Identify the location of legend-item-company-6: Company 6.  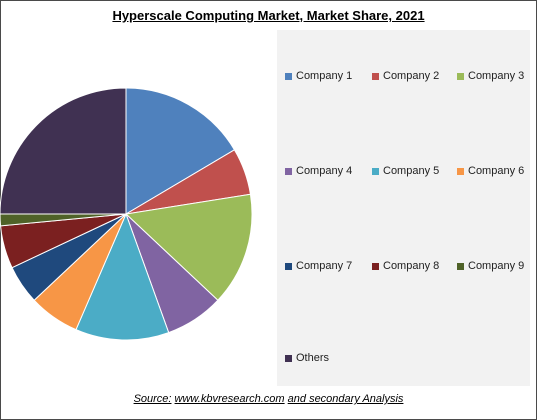
(490, 171).